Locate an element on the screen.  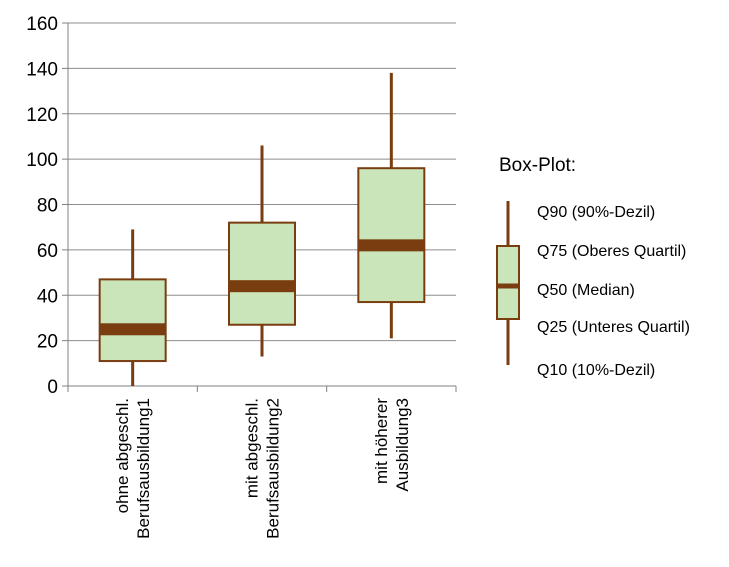
legend-q10-label: Q10 (10%-Dezil) is located at coordinates (596, 370).